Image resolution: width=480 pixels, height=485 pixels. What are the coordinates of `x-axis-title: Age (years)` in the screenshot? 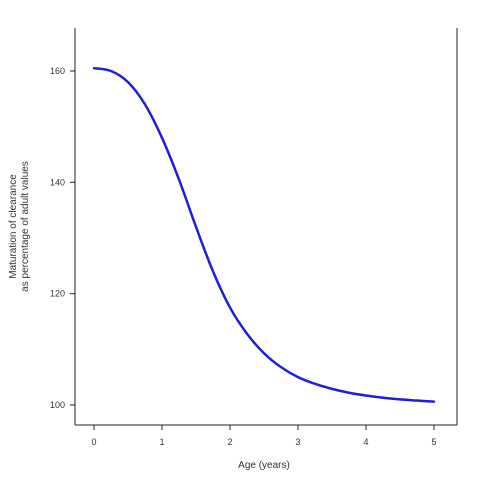 It's located at (264, 465).